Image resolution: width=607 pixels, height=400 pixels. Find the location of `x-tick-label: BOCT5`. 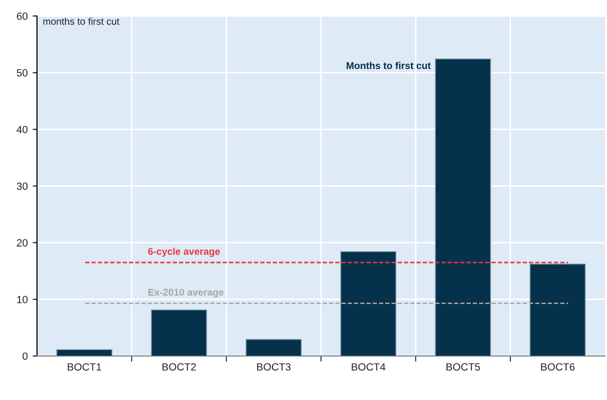

x-tick-label: BOCT5 is located at coordinates (463, 367).